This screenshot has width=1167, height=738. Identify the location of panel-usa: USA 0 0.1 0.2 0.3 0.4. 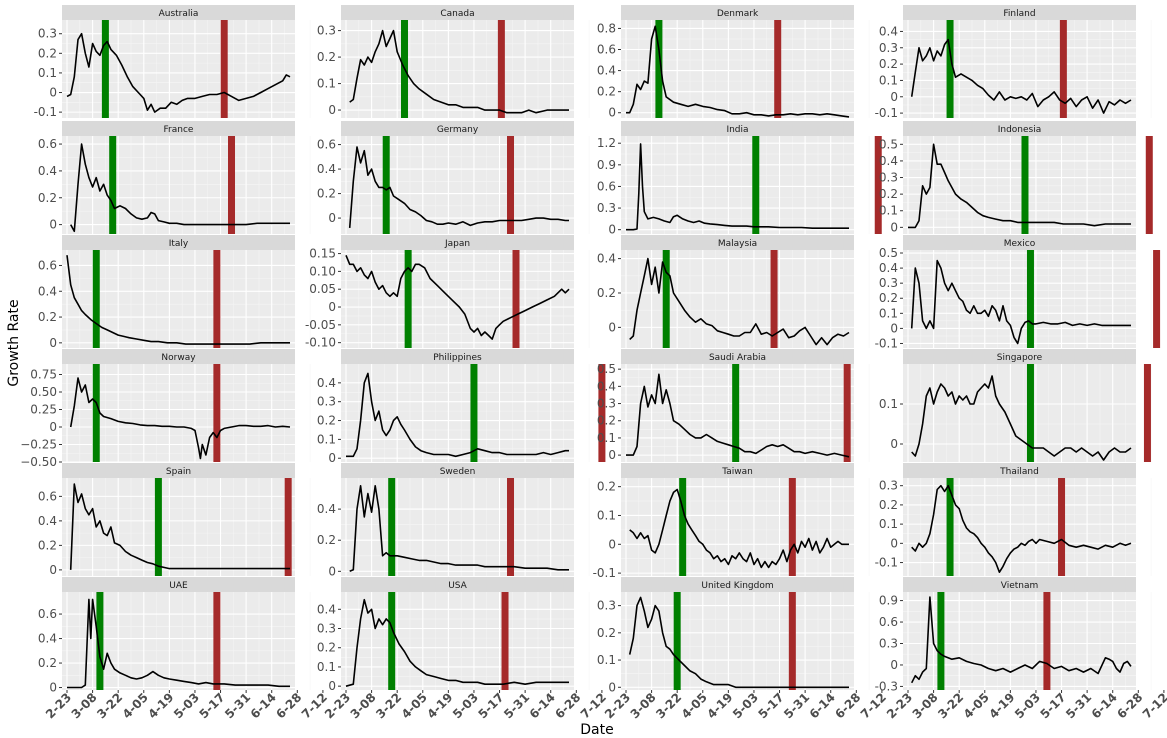
(460, 635).